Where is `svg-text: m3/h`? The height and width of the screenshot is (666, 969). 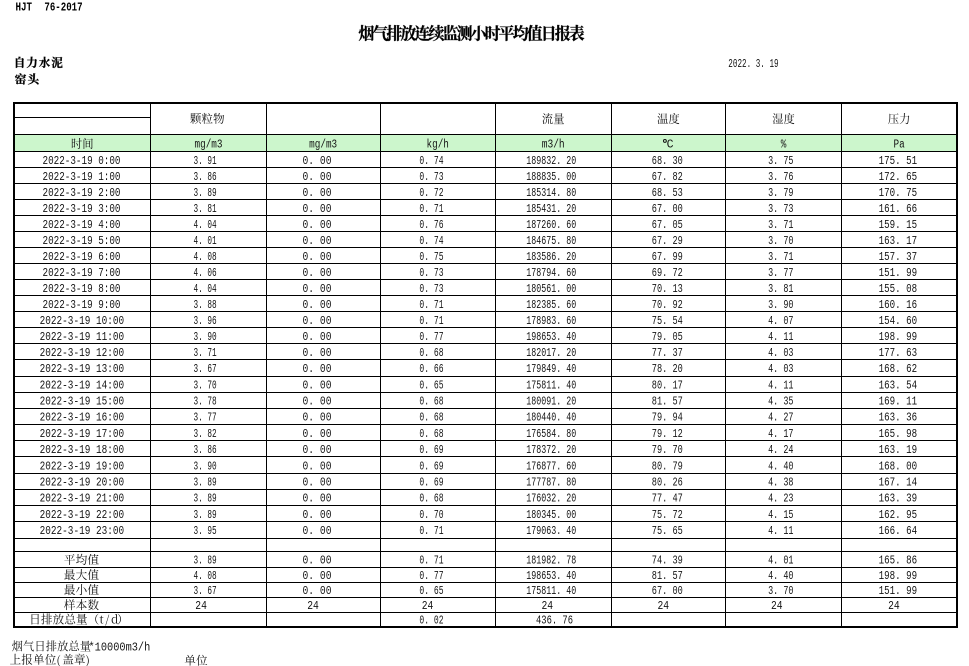
svg-text: m3/h is located at coordinates (553, 145).